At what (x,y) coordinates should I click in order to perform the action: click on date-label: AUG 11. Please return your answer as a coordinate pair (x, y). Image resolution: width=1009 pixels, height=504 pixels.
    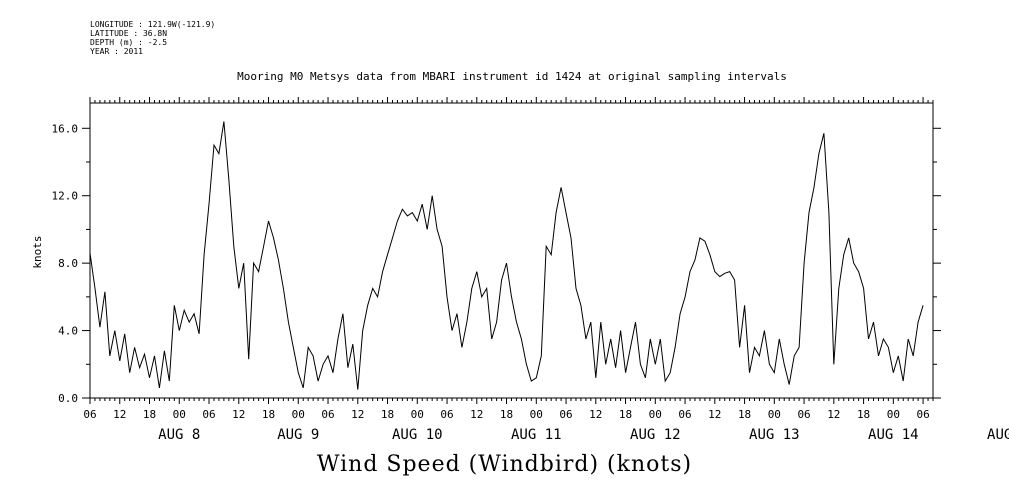
    Looking at the image, I should click on (536, 435).